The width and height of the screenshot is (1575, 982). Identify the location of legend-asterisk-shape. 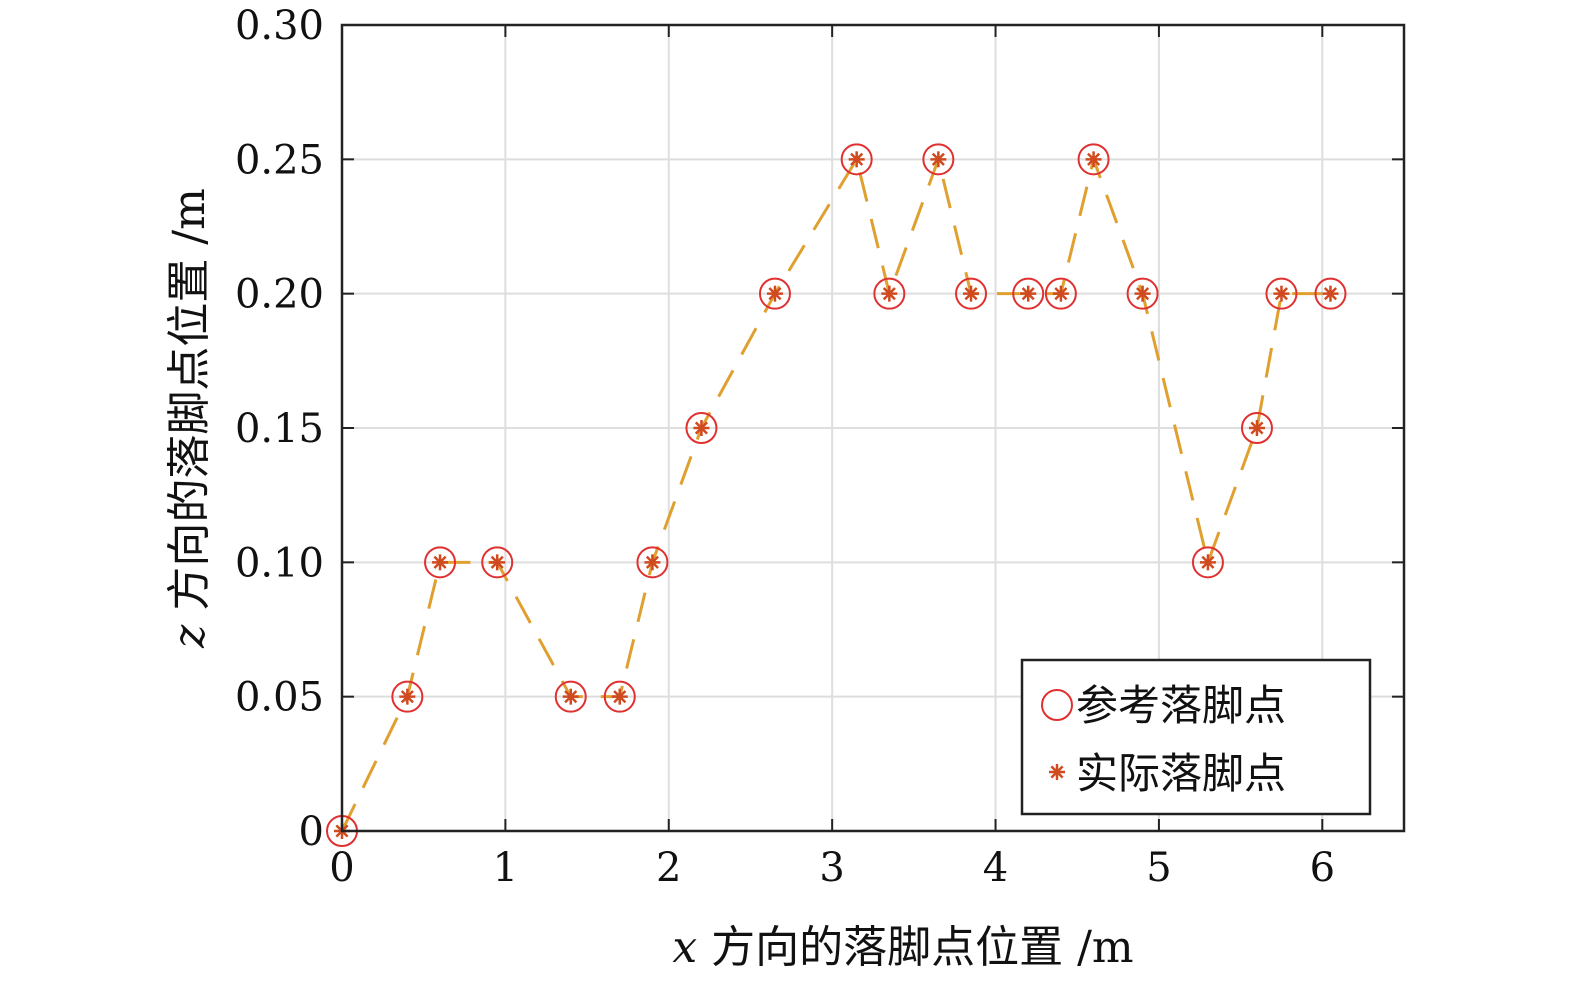
(1057, 772).